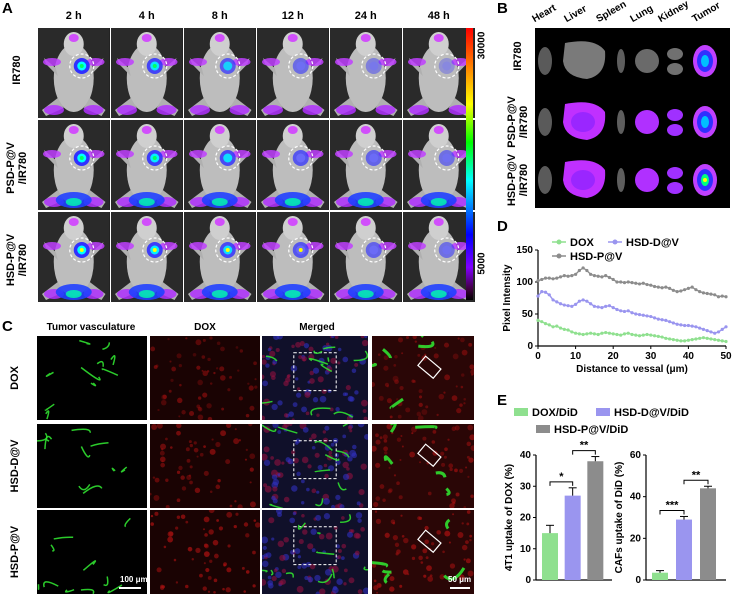  I want to click on row-label: PSD-P@V/IR780, so click(518, 122).